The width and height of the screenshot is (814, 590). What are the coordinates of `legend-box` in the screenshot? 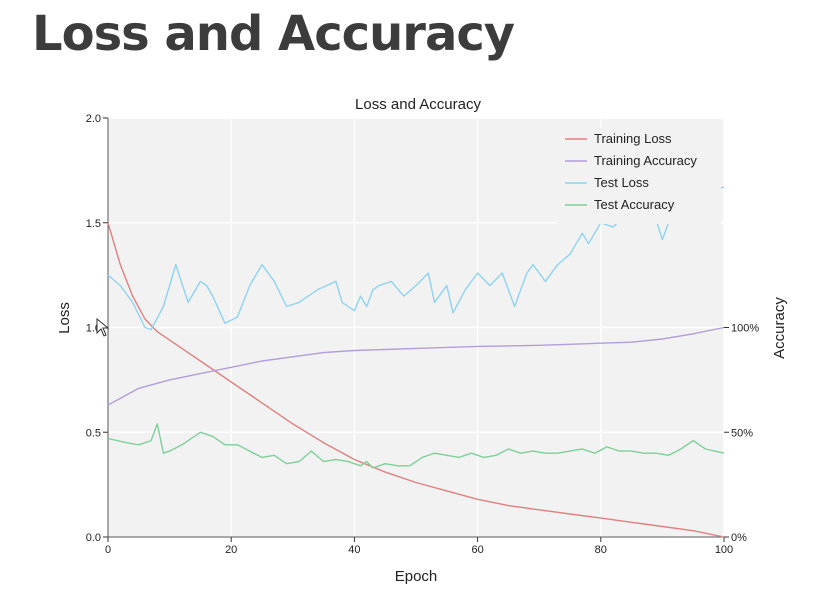 It's located at (639, 176).